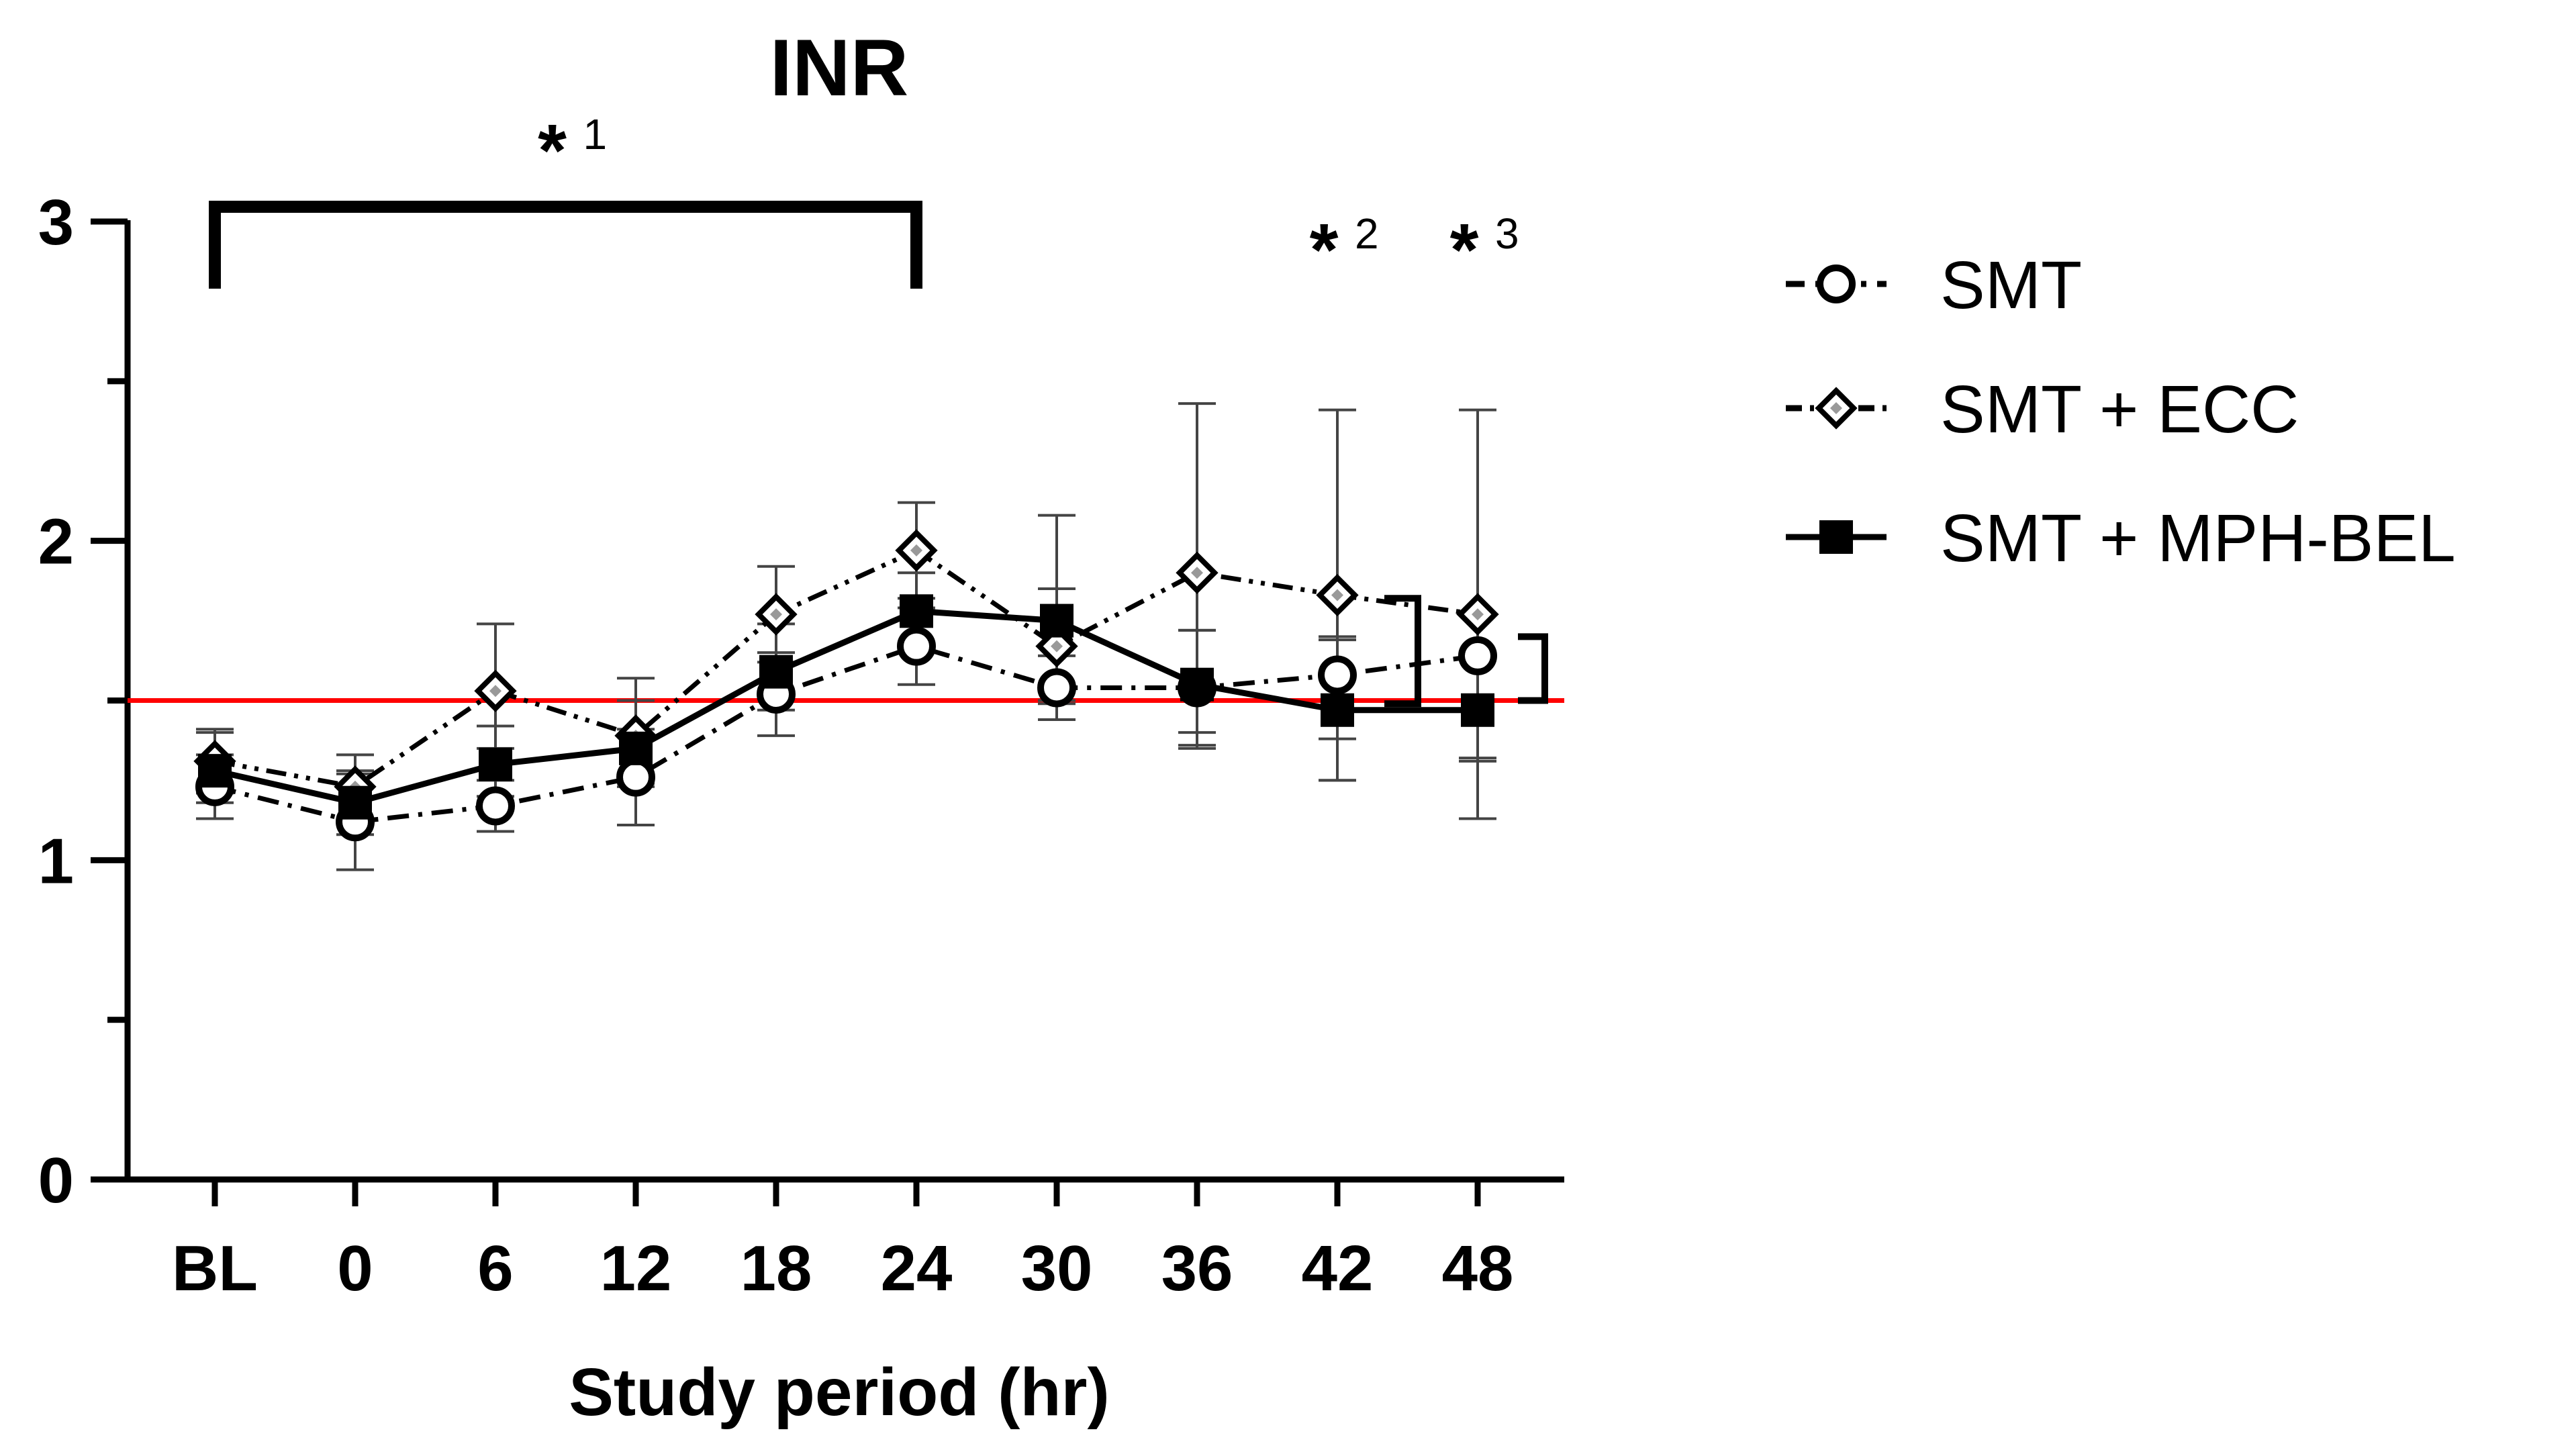 This screenshot has height=1446, width=2576. I want to click on legend: SMT SMT + ECC SMT + MPH-BEL, so click(2121, 412).